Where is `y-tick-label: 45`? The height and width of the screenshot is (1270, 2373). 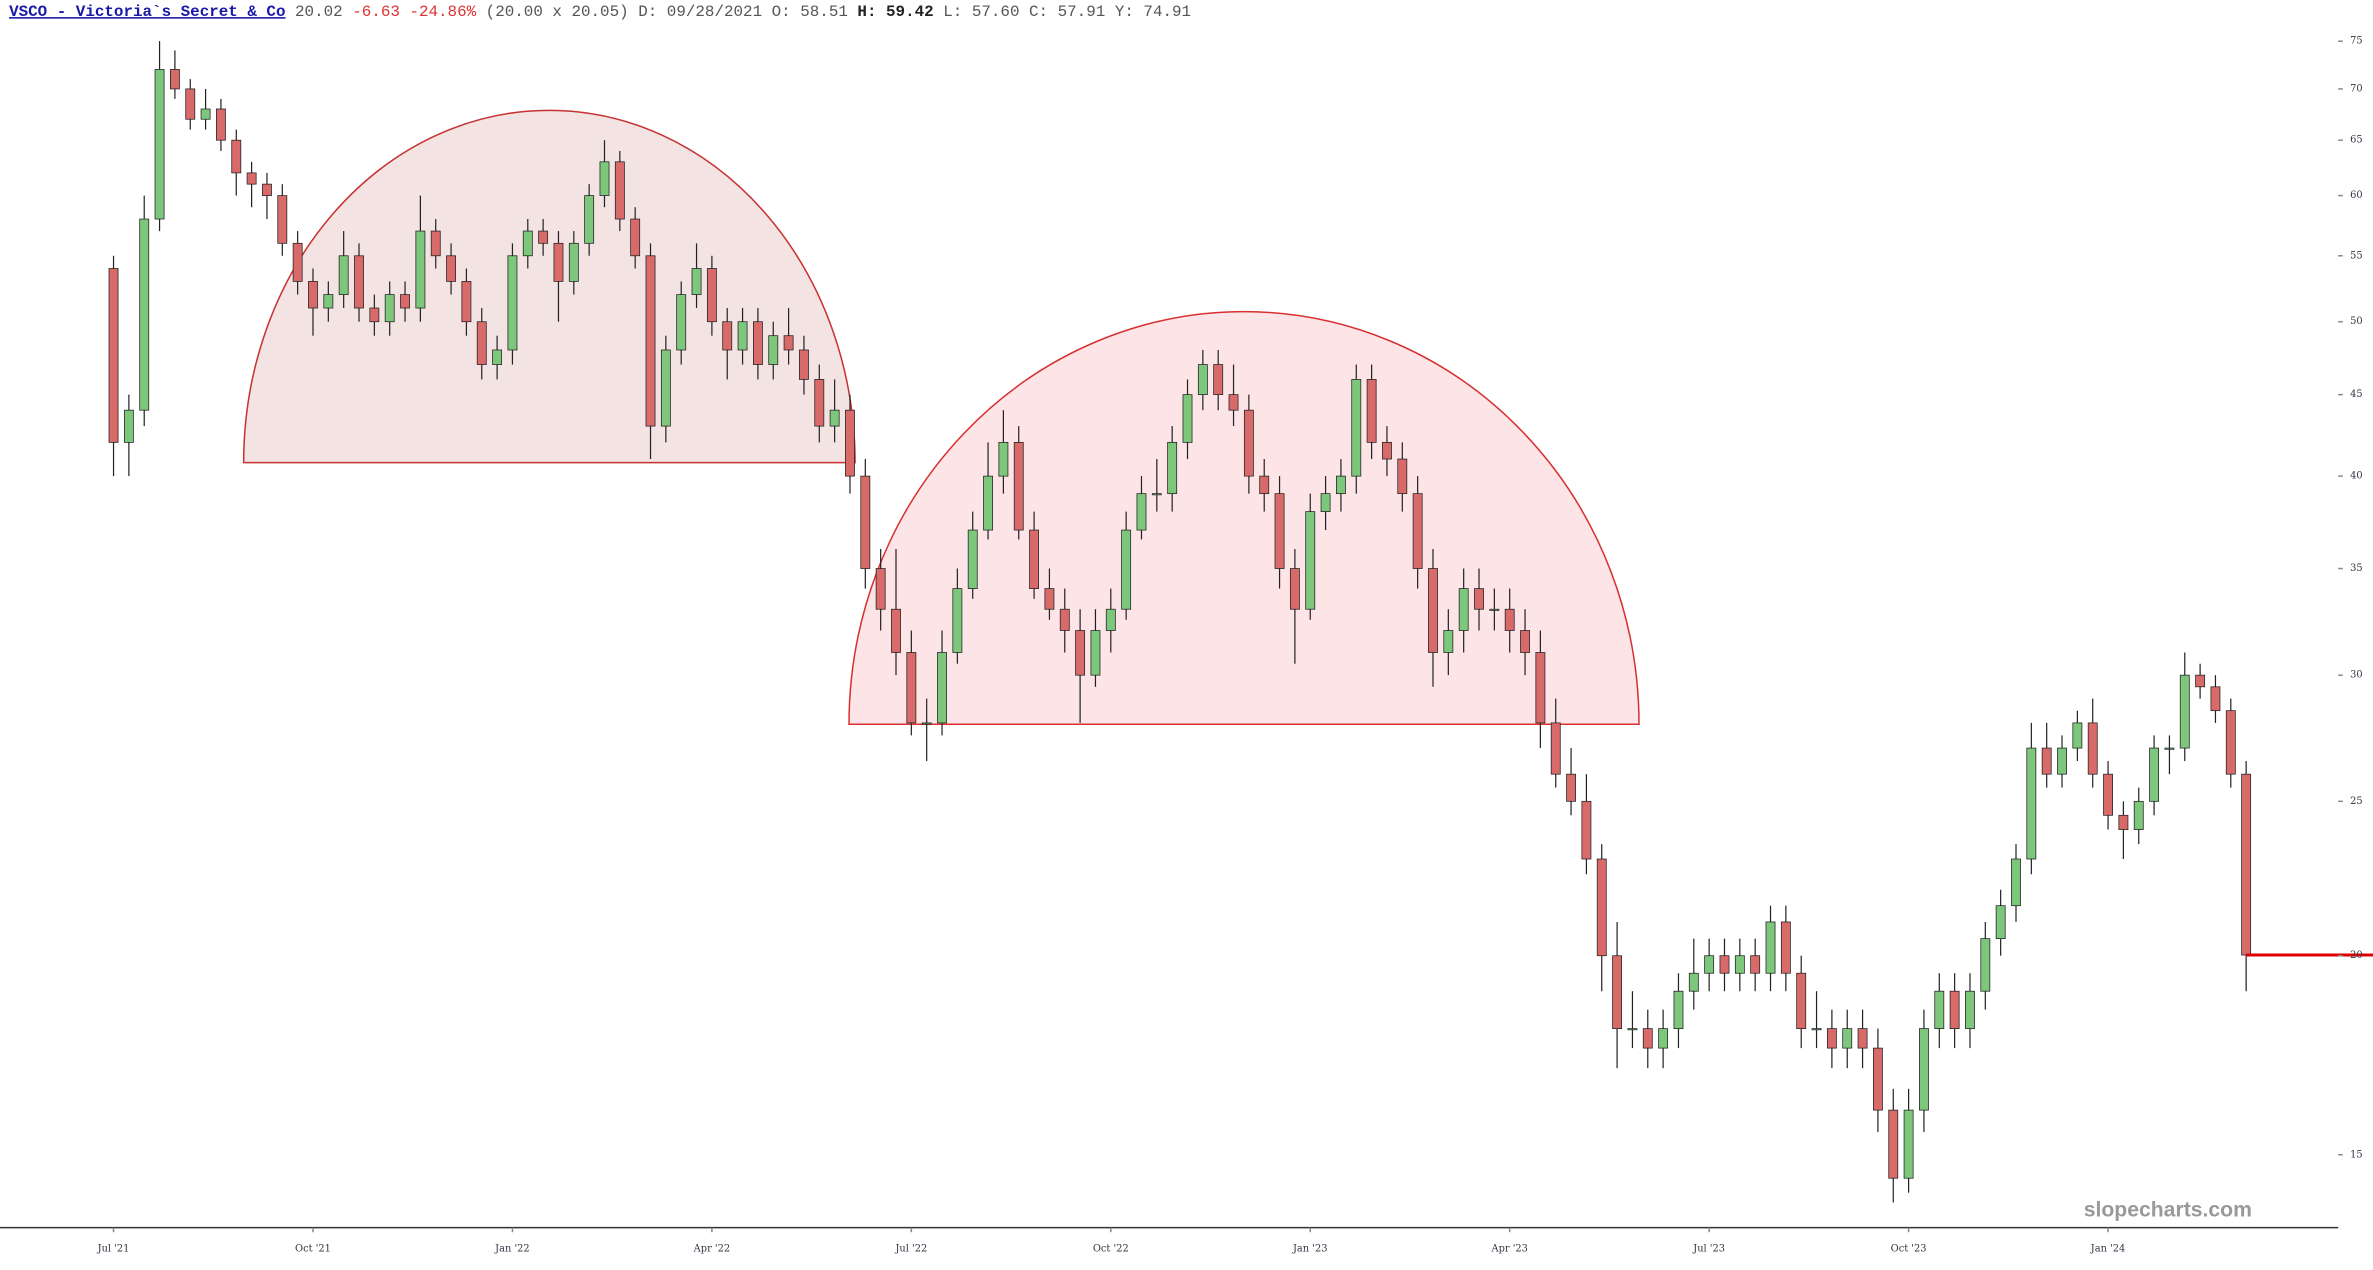 y-tick-label: 45 is located at coordinates (2356, 394).